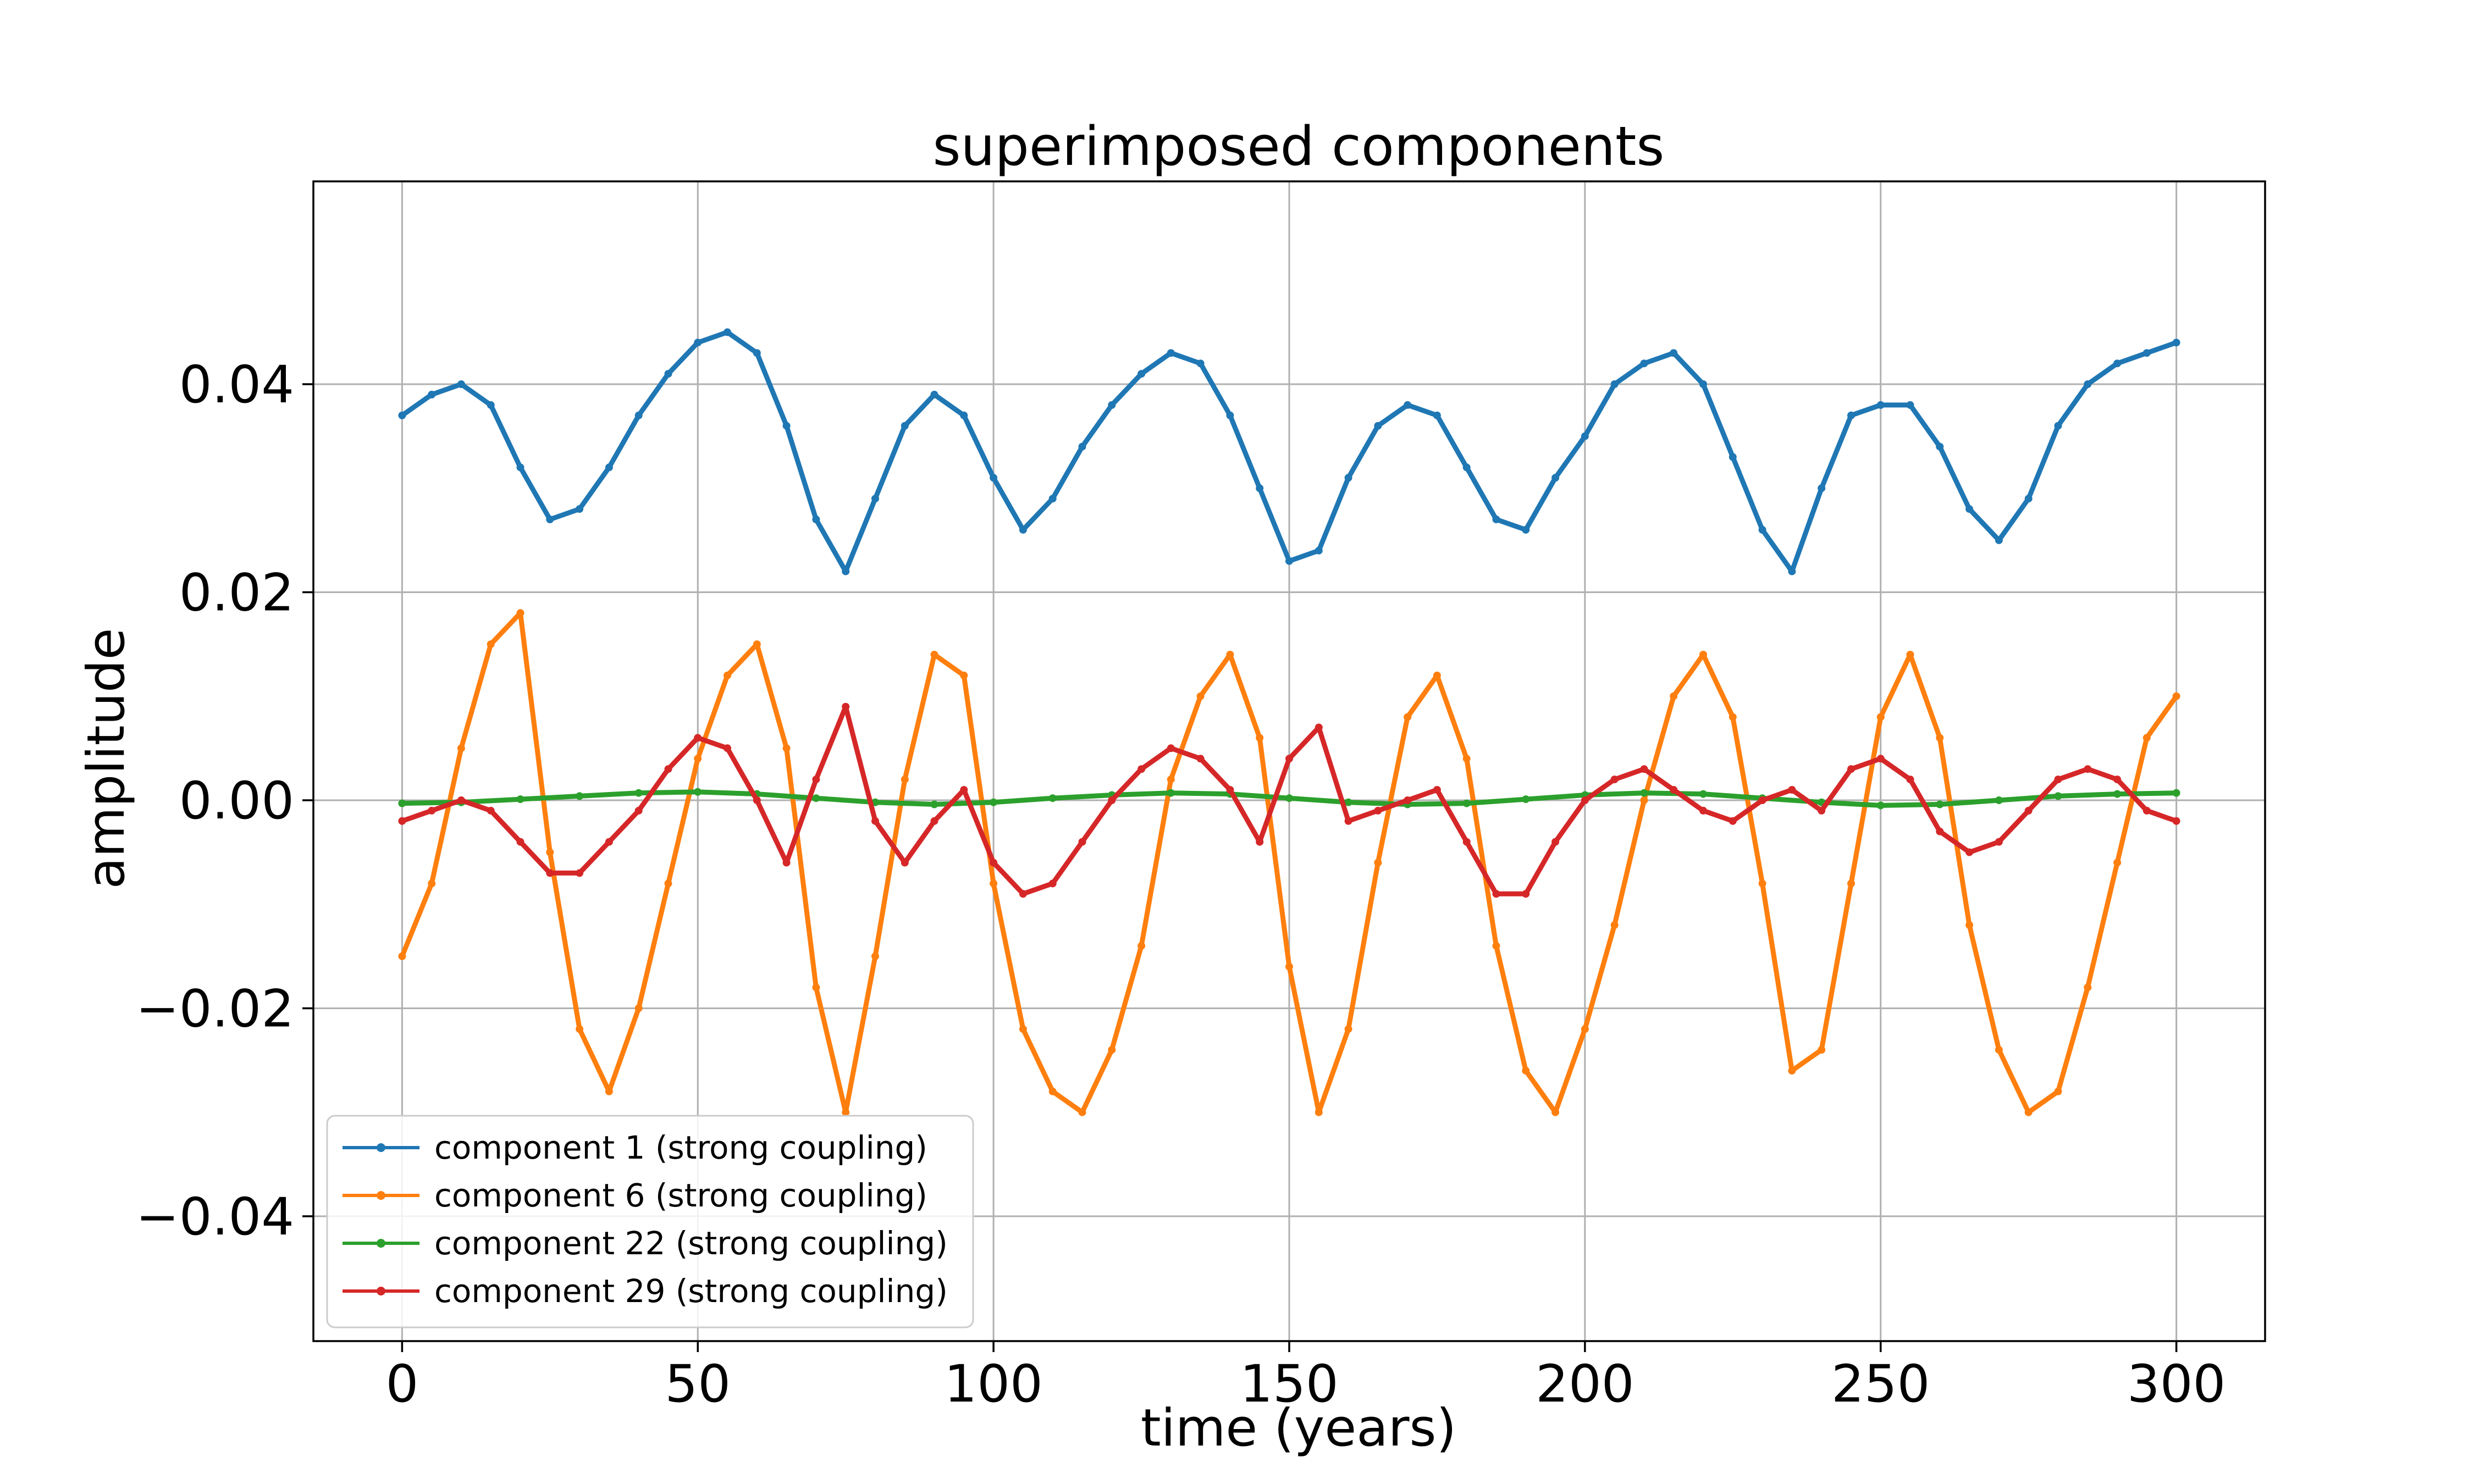 This screenshot has height=1484, width=2474. Describe the element at coordinates (993, 1384) in the screenshot. I see `x-tick-label: 100` at that location.